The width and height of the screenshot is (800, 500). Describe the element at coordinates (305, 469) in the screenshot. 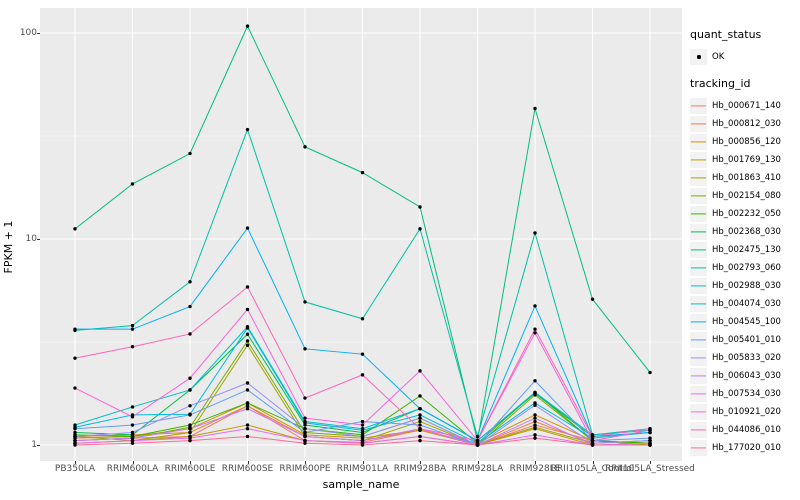

I see `x-tick-label-RRIM600PE: RRIM600PE` at that location.